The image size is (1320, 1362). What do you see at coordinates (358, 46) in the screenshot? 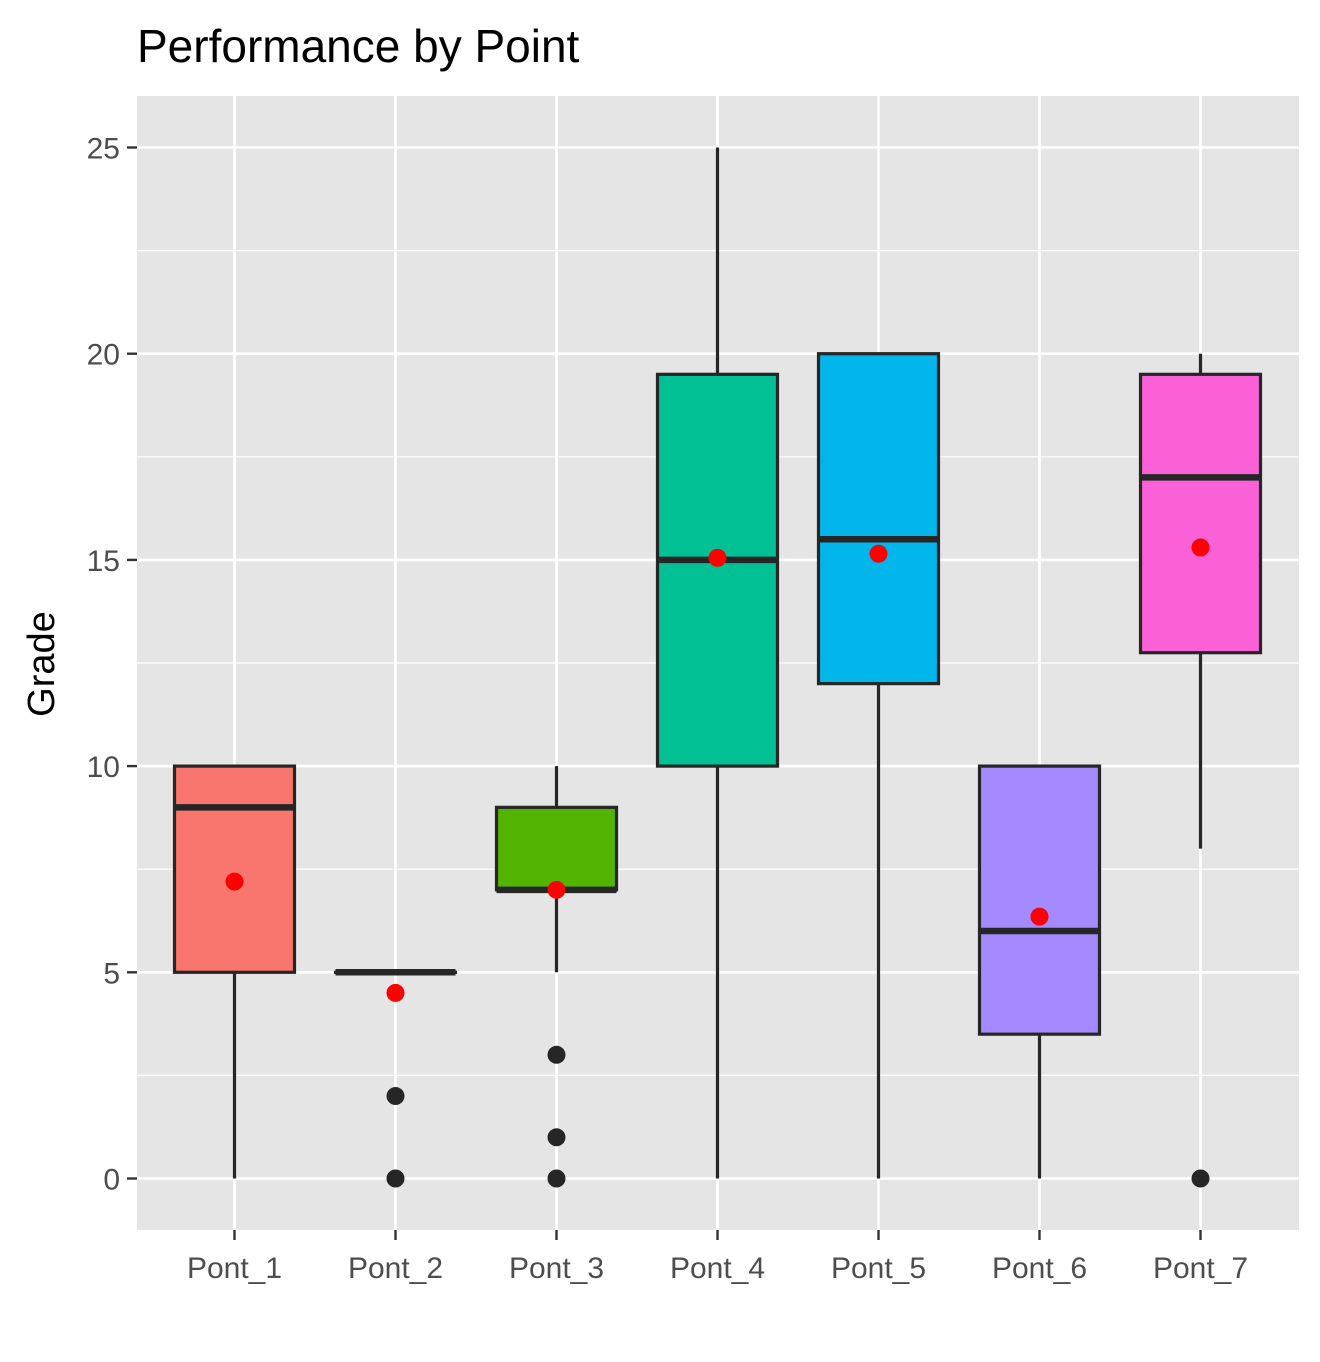
I see `chart-title: Performance by Point` at bounding box center [358, 46].